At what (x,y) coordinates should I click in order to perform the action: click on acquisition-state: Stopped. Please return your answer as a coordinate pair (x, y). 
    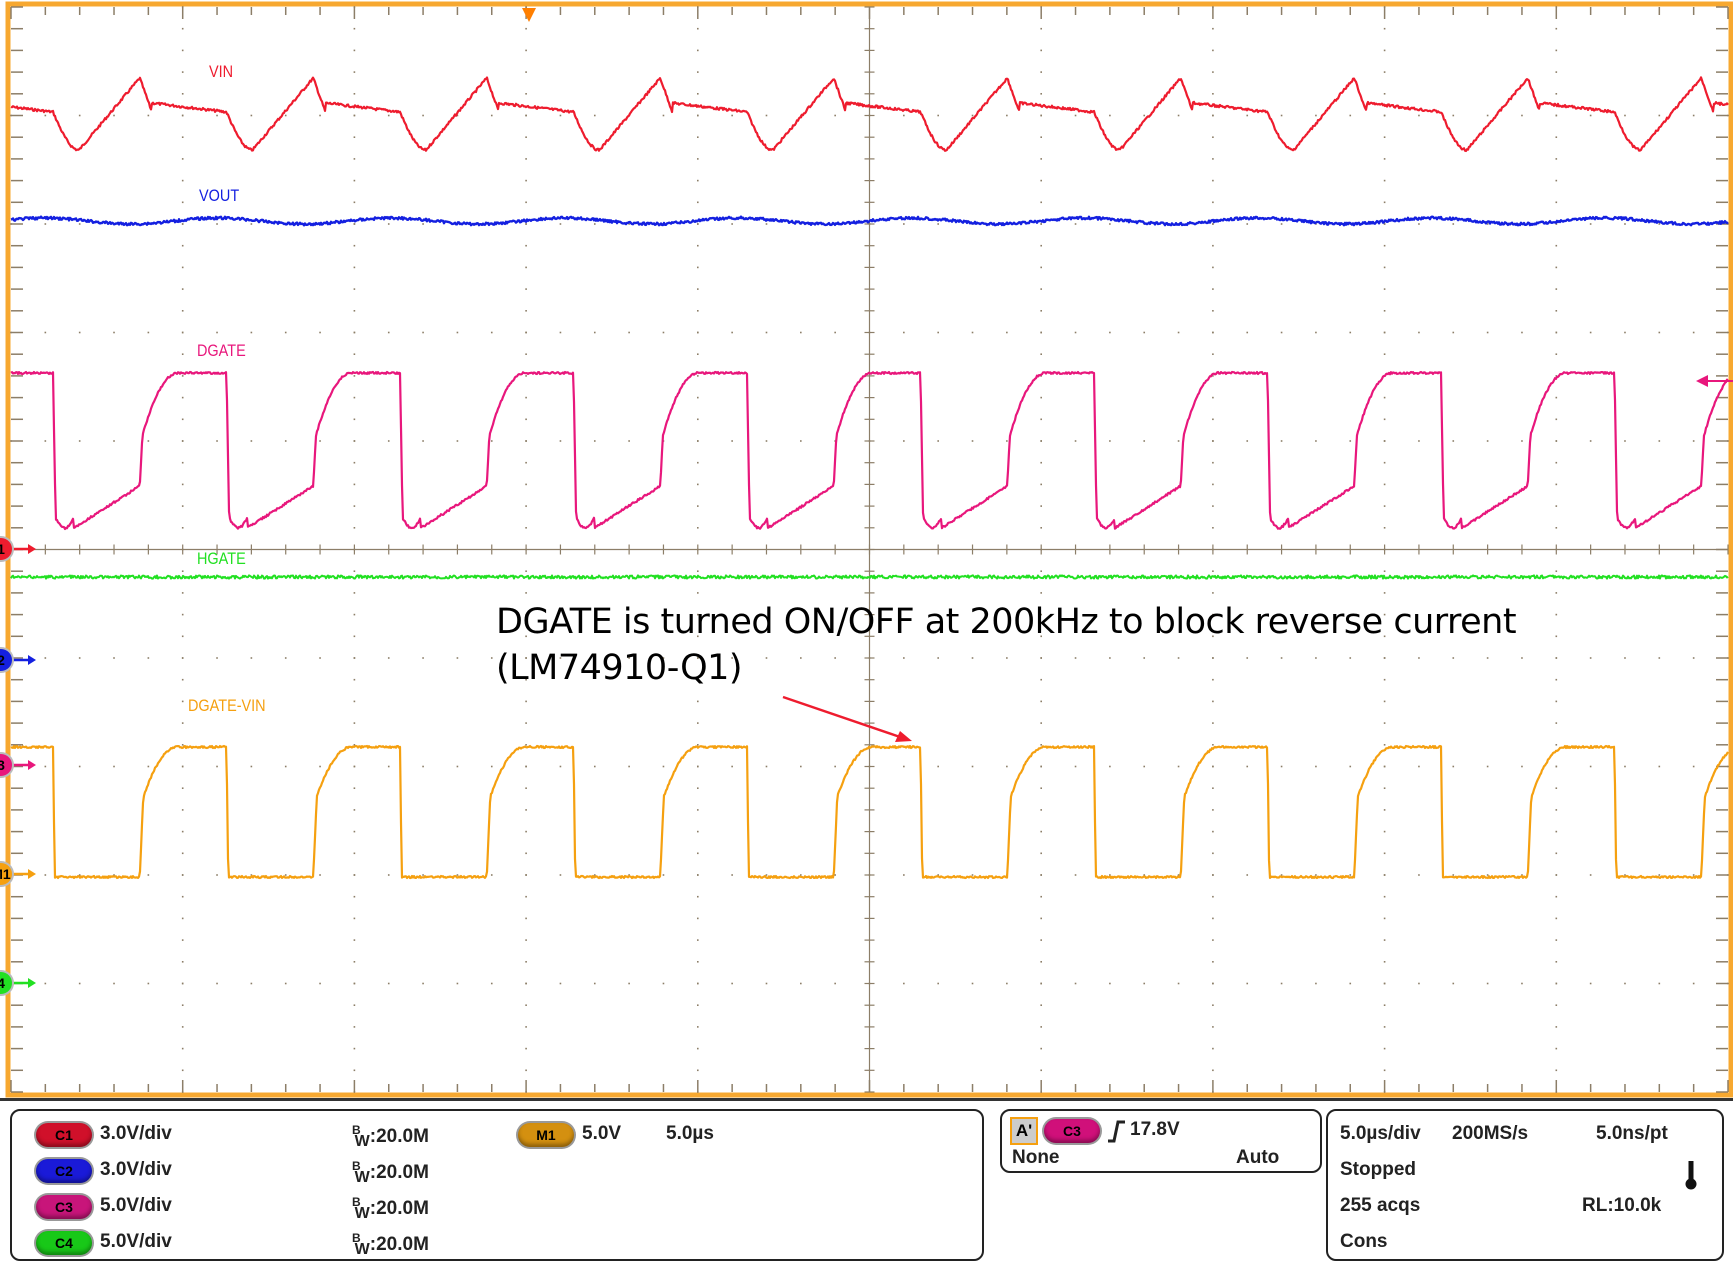
    Looking at the image, I should click on (1378, 1169).